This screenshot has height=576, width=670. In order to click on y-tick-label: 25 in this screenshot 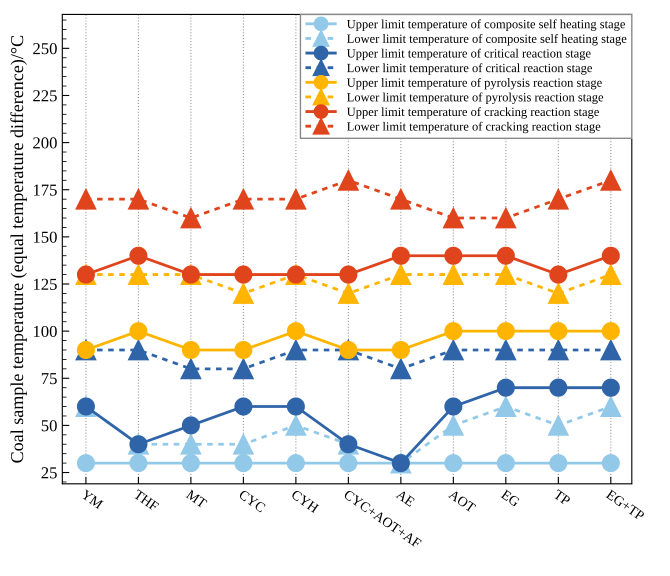, I will do `click(49, 472)`.